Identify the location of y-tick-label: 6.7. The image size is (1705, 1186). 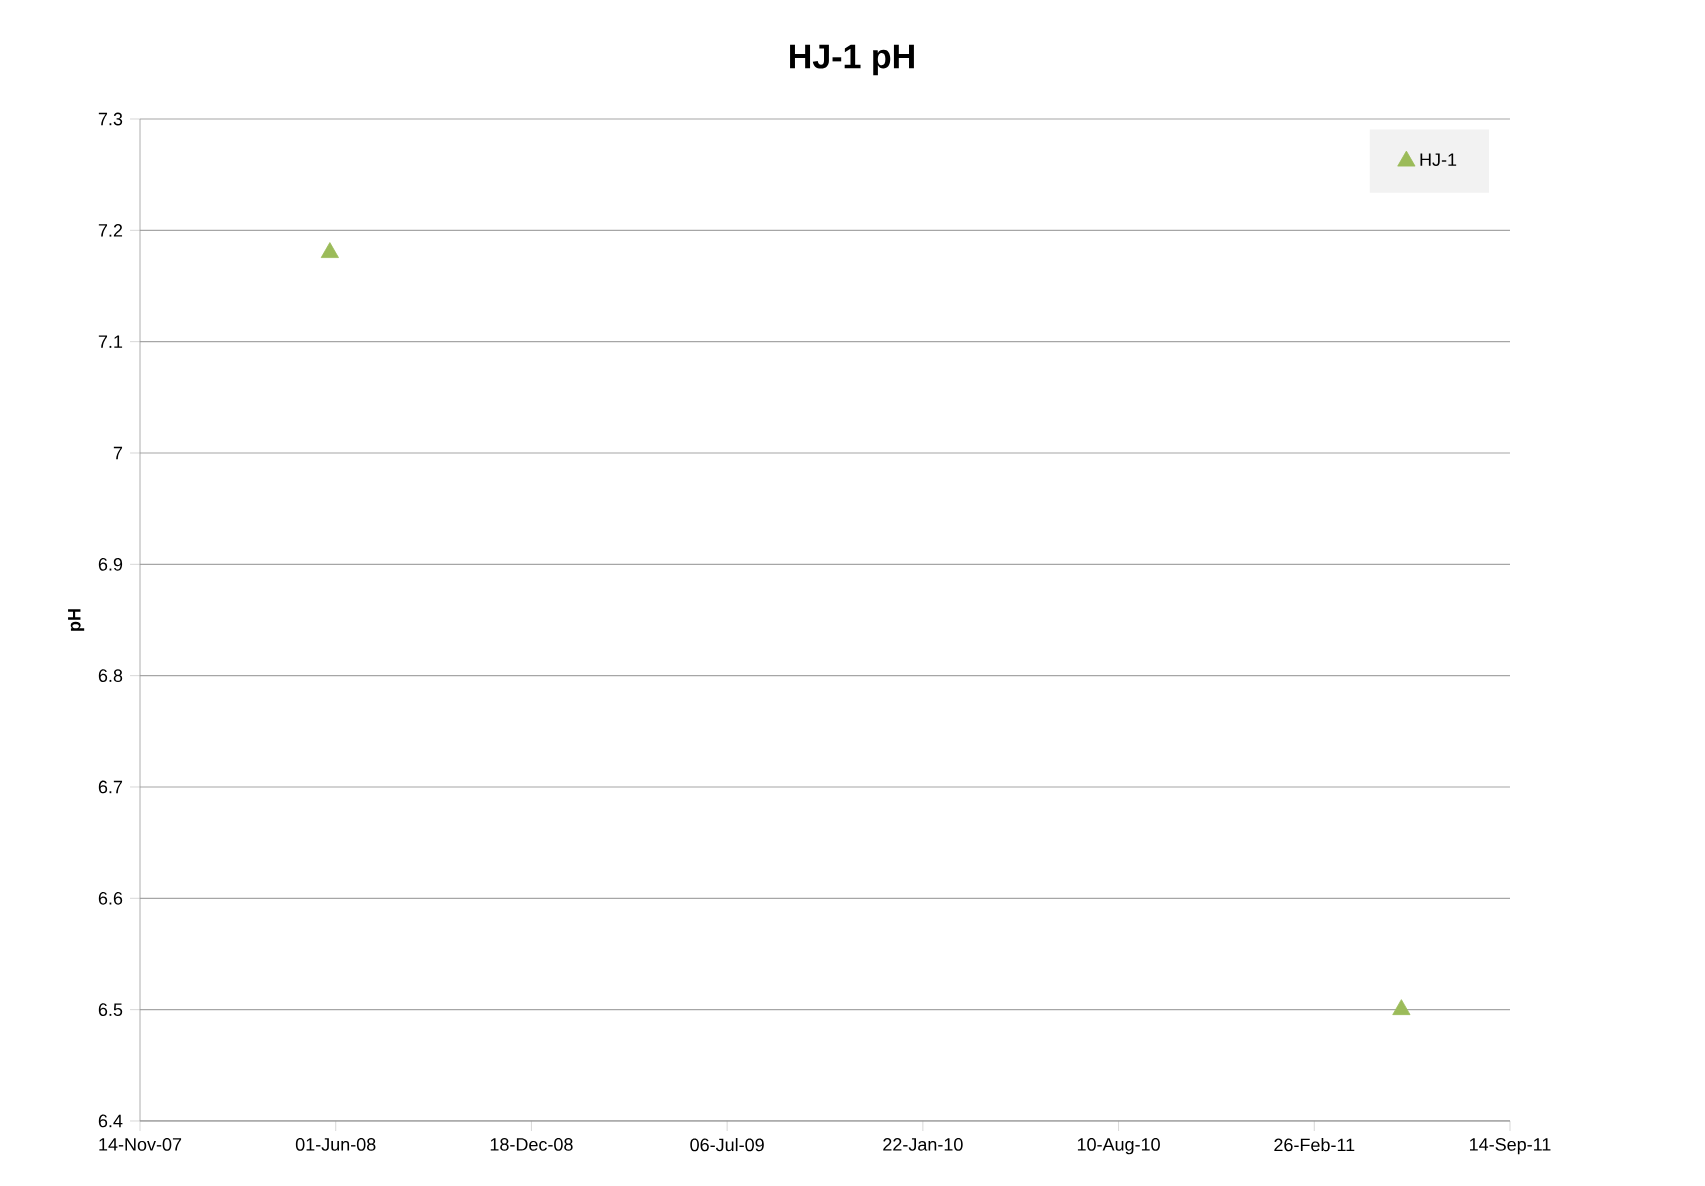
(110, 787).